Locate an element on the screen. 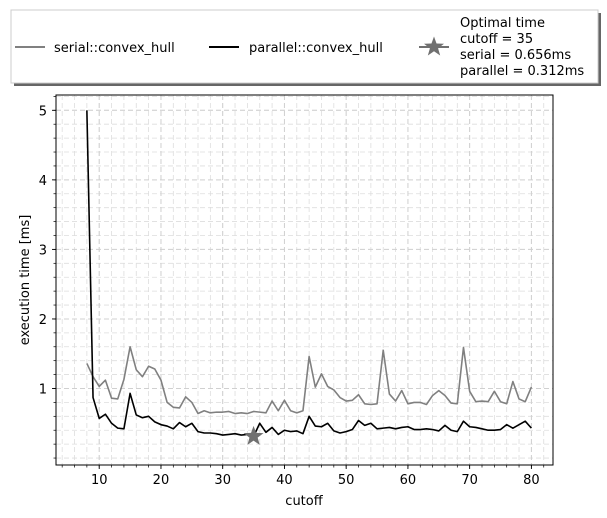 The image size is (607, 518). legend-optimal-line-1: Optimal time is located at coordinates (502, 23).